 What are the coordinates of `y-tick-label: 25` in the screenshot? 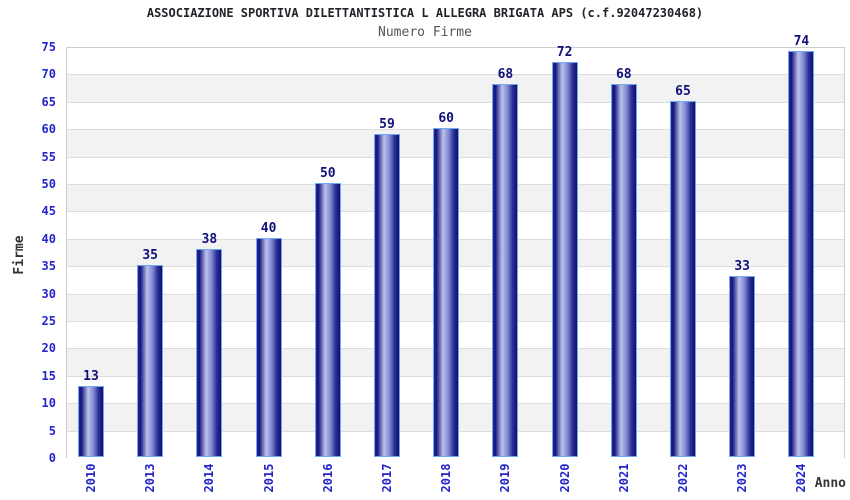 It's located at (48, 321).